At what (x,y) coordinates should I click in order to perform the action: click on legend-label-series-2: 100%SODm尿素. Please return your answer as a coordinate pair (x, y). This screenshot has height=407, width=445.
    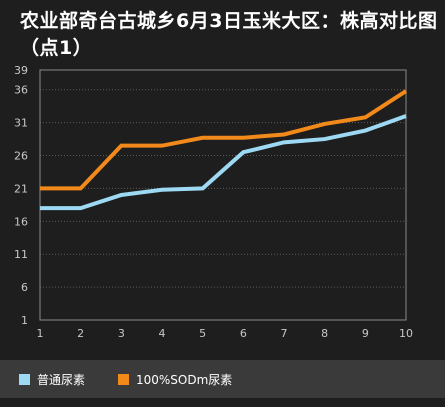
    Looking at the image, I should click on (184, 379).